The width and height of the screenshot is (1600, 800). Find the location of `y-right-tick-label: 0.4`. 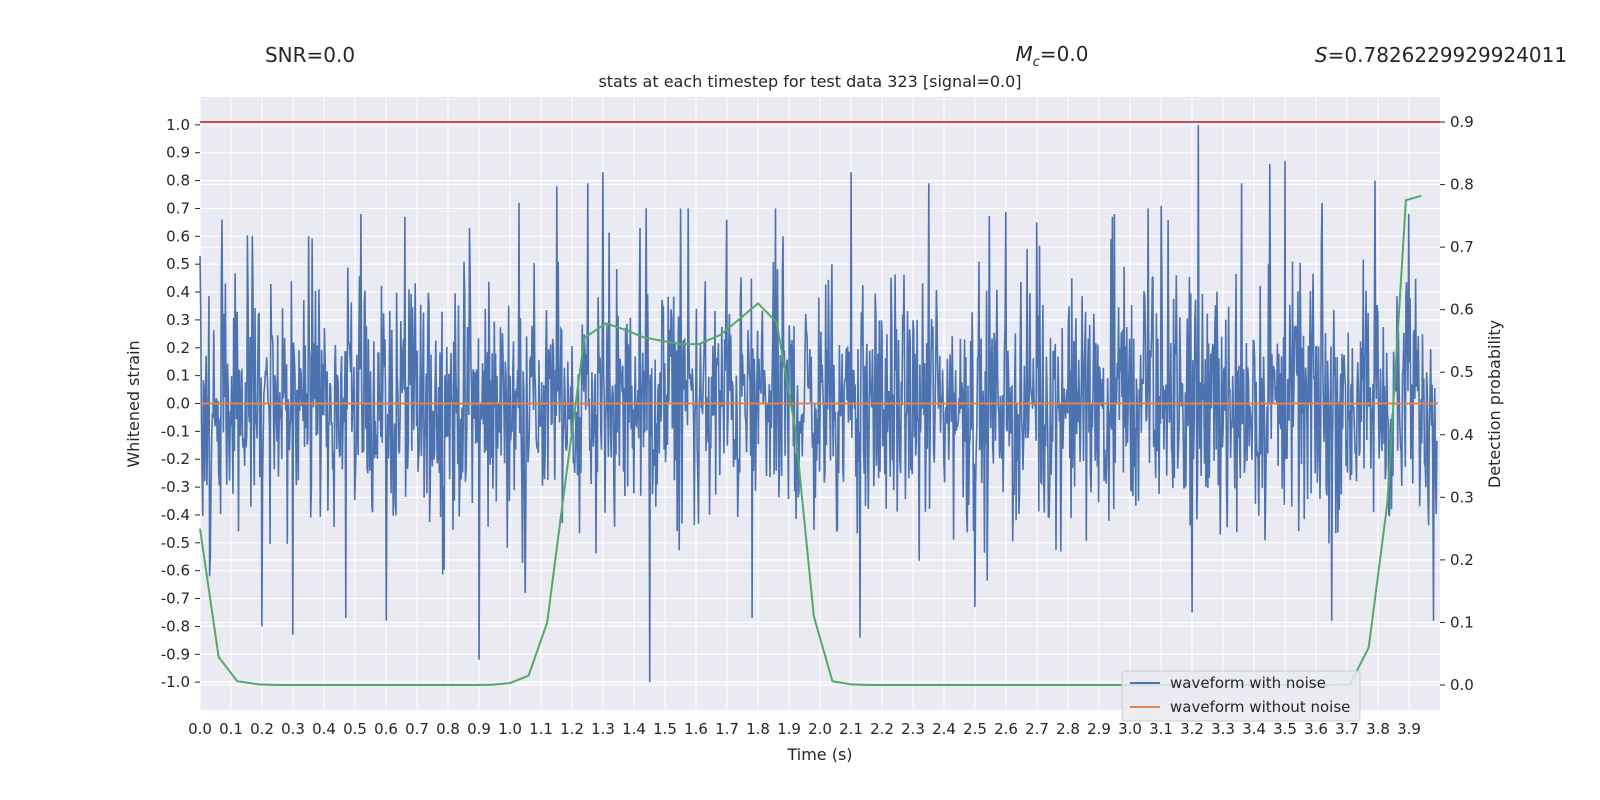

y-right-tick-label: 0.4 is located at coordinates (1462, 435).